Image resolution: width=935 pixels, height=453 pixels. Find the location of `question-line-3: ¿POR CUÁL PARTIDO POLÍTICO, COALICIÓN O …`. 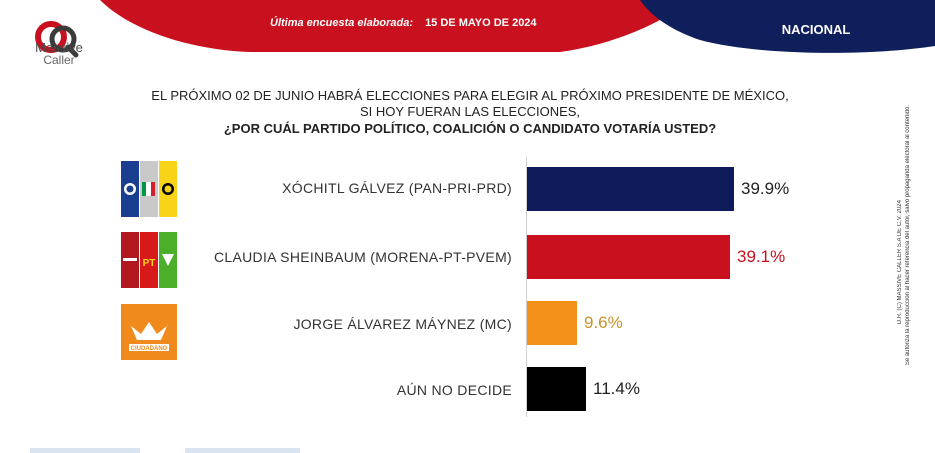

question-line-3: ¿POR CUÁL PARTIDO POLÍTICO, COALICIÓN O … is located at coordinates (470, 128).